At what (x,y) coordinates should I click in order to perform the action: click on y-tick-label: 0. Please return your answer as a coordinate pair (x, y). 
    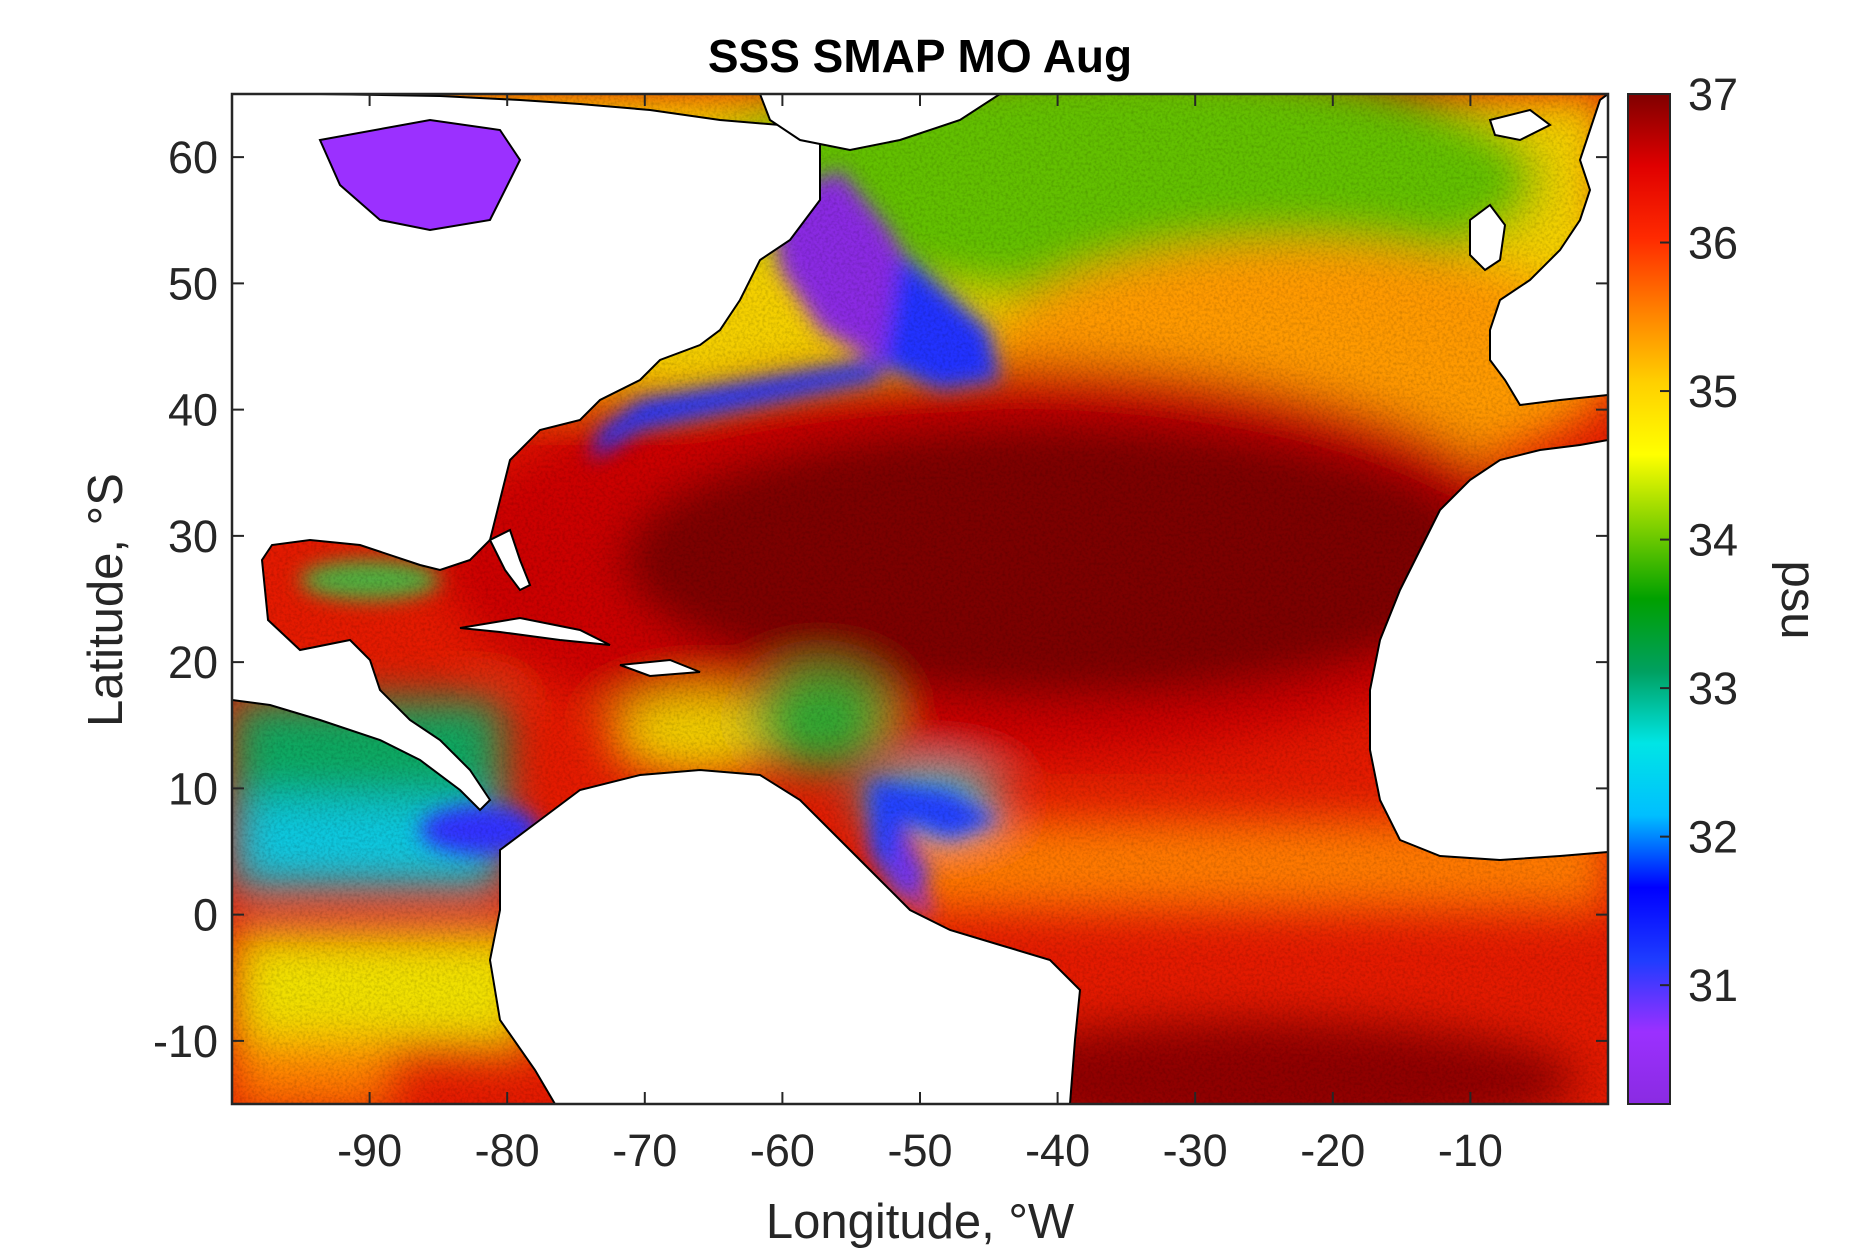
    Looking at the image, I should click on (205, 915).